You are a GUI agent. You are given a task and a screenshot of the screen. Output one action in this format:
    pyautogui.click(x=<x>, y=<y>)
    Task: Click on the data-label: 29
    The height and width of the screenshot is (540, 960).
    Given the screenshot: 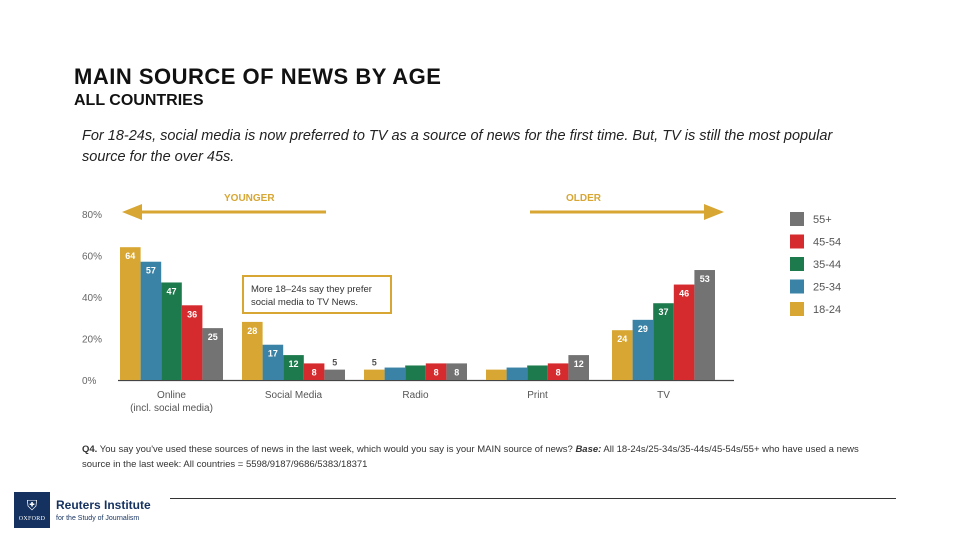 What is the action you would take?
    pyautogui.click(x=643, y=329)
    